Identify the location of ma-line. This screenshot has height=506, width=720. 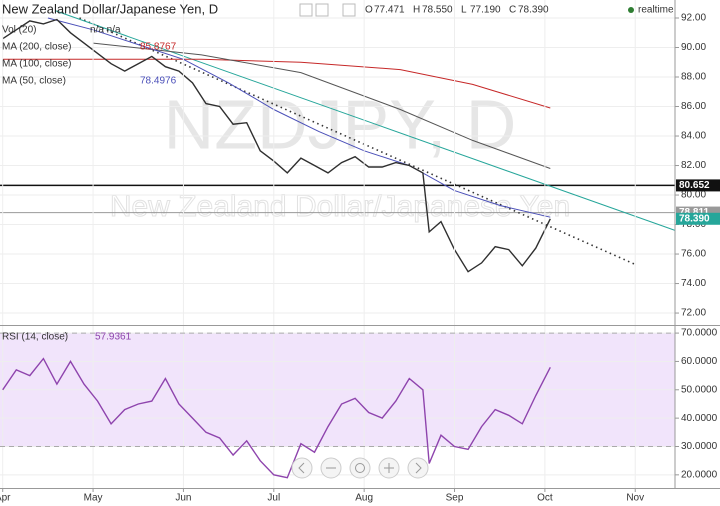
(276, 83).